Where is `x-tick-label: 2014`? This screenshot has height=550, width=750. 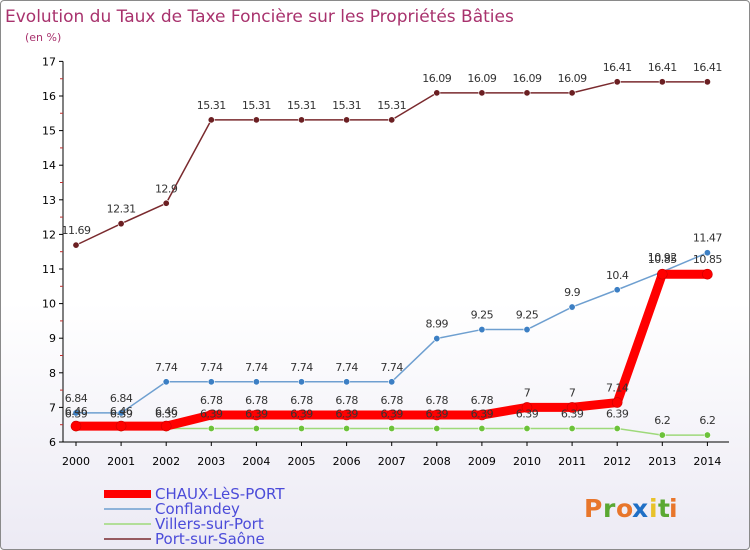
x-tick-label: 2014 is located at coordinates (707, 461).